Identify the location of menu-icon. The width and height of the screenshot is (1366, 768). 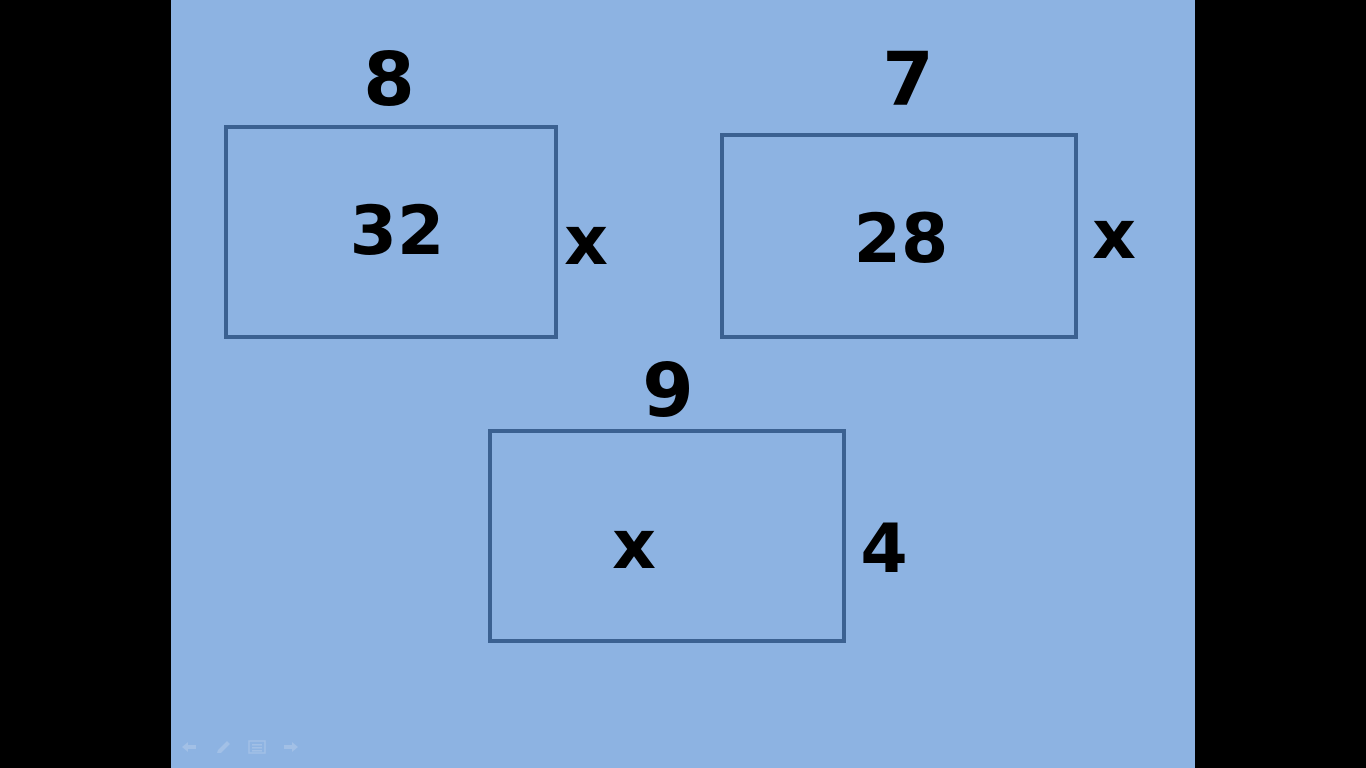
(257, 747).